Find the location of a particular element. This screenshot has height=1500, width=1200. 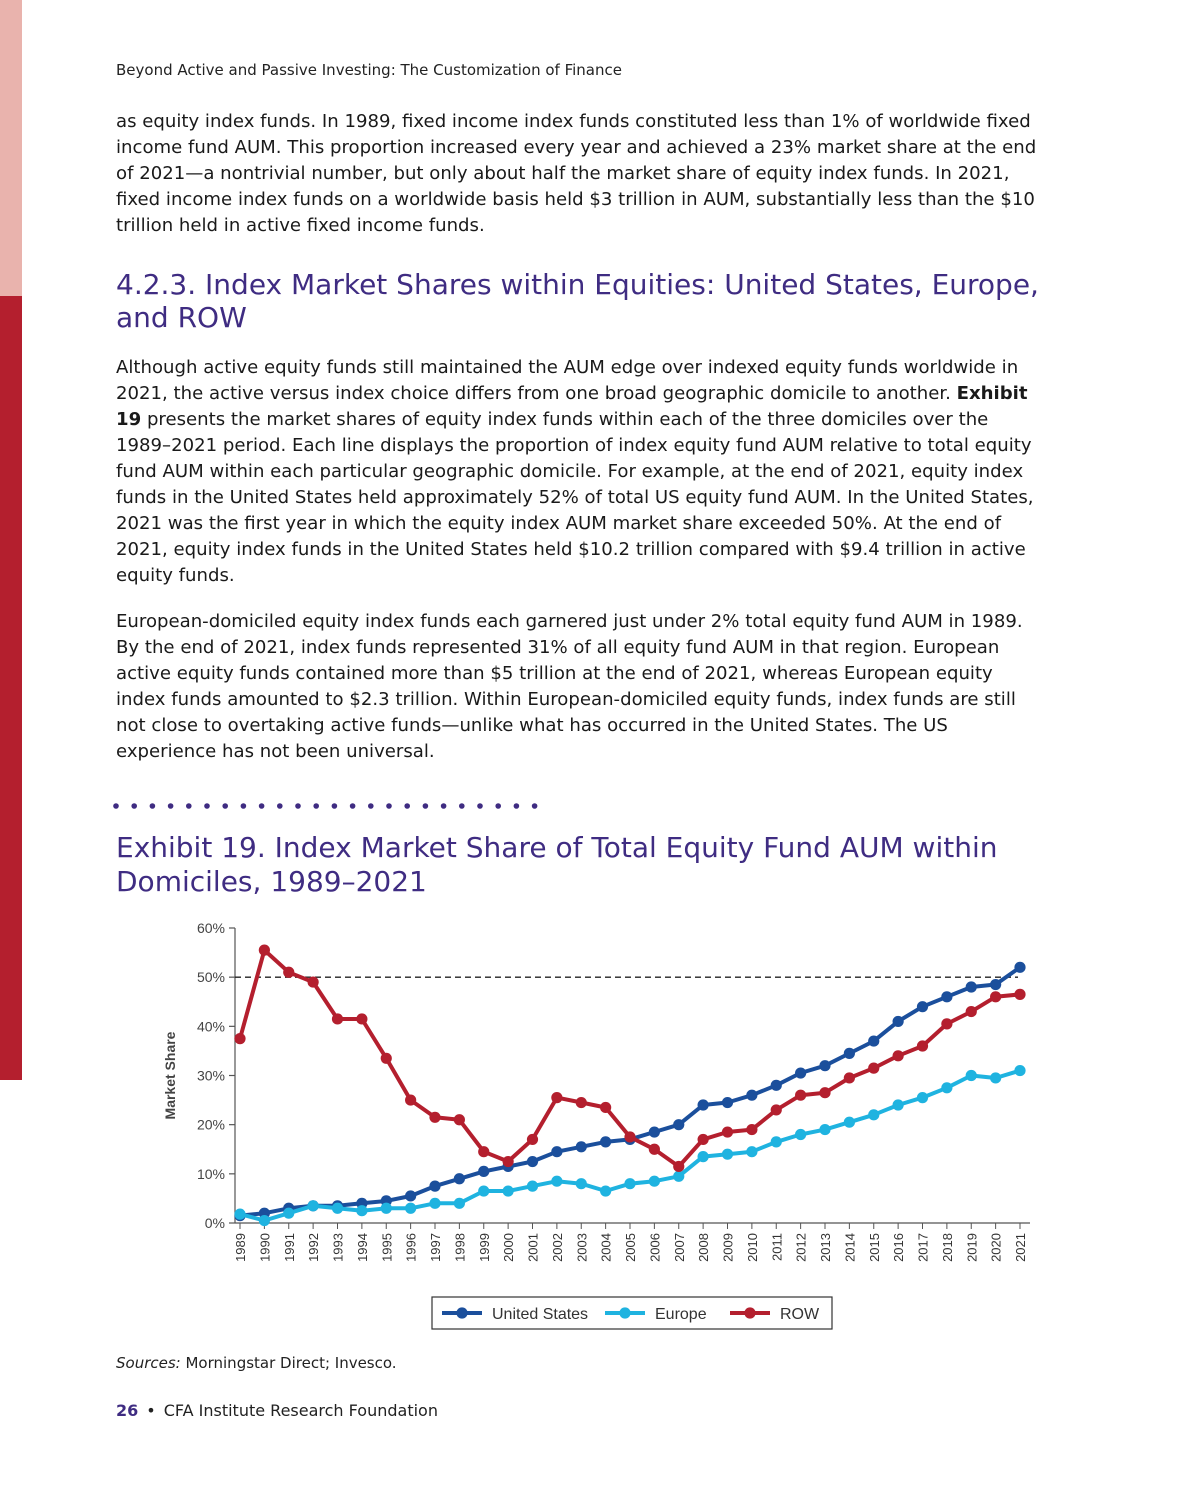

sources-label: Sources: is located at coordinates (148, 1363).